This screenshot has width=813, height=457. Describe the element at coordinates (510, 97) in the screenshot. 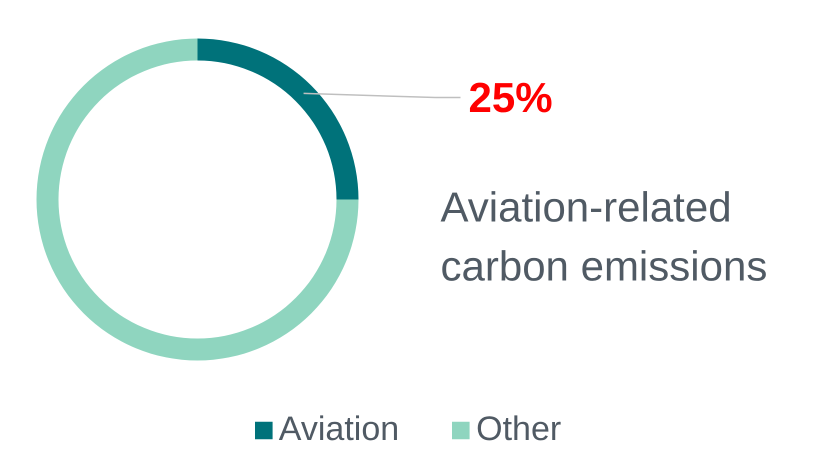

I see `data-label: 25%` at that location.